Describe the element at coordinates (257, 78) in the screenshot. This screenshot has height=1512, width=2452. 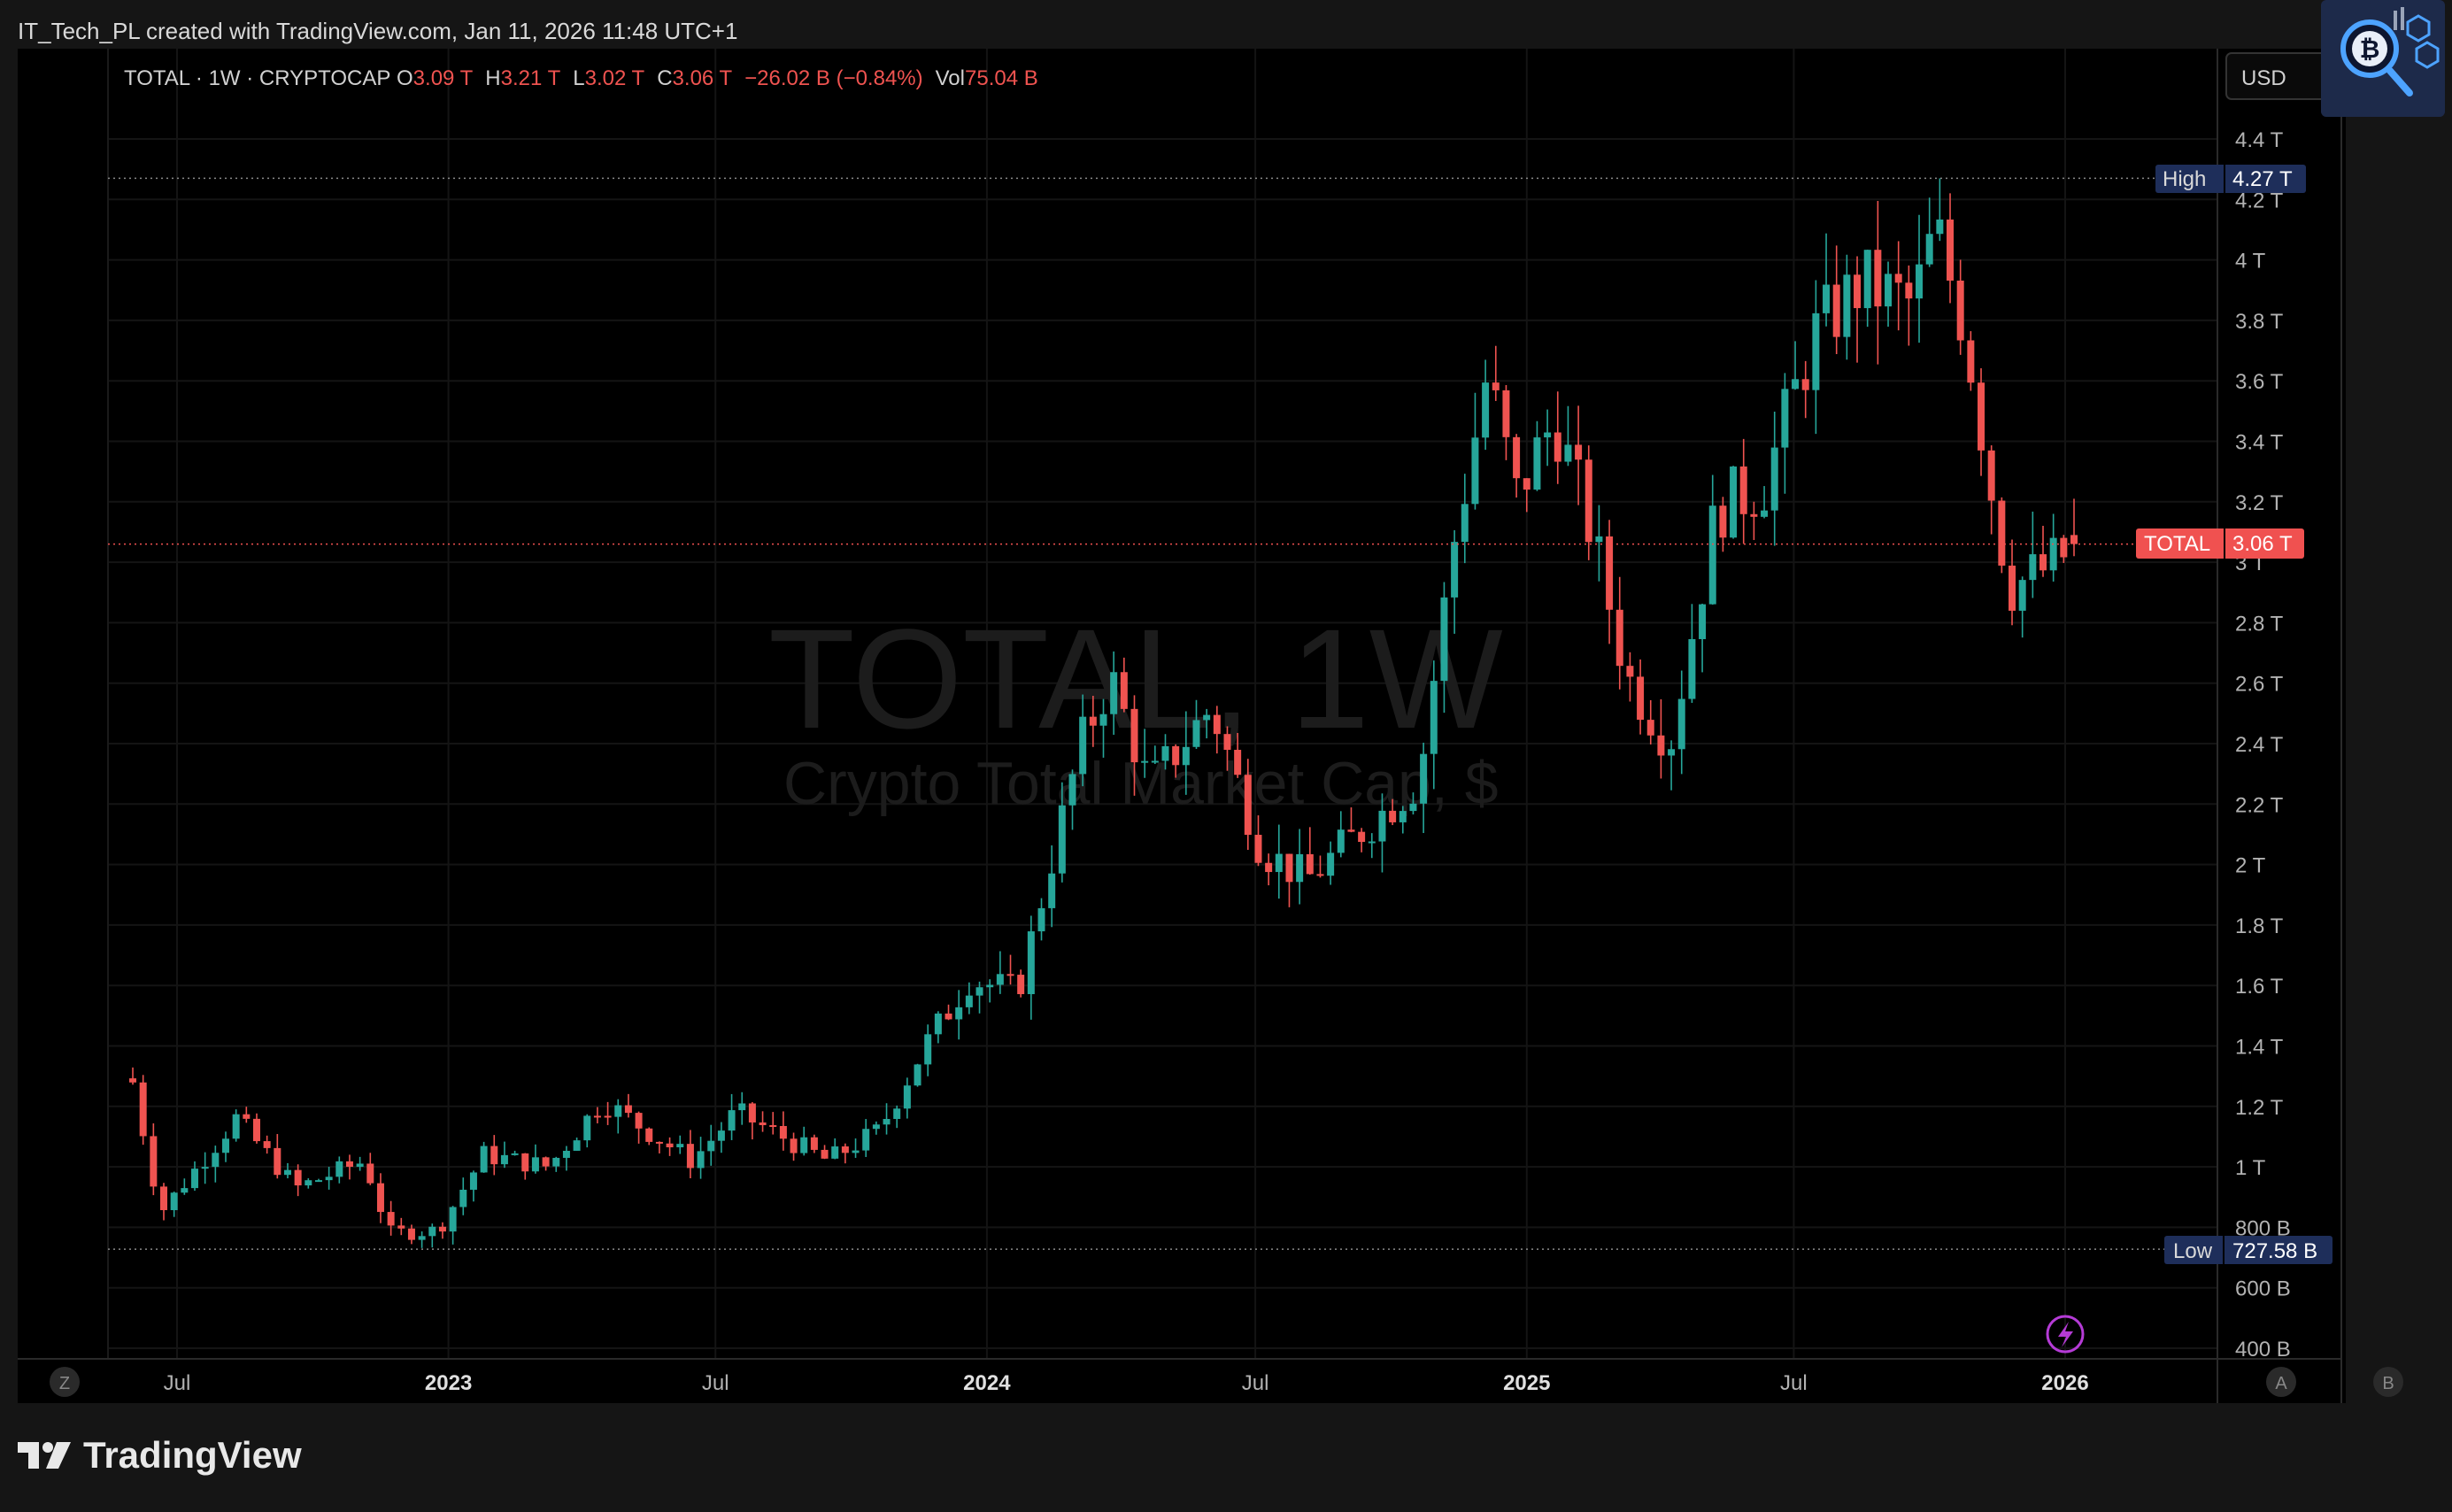
I see `legend-symbol: TOTAL · 1W · CRYPTOCAP` at that location.